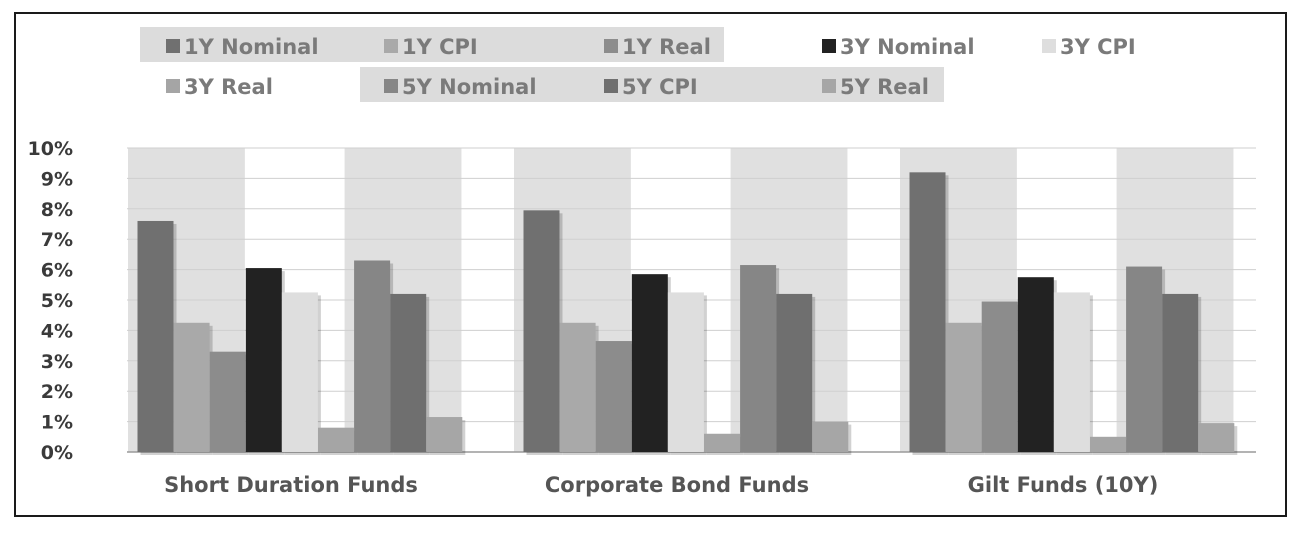  Describe the element at coordinates (57, 453) in the screenshot. I see `y-tick-label: 0%` at that location.